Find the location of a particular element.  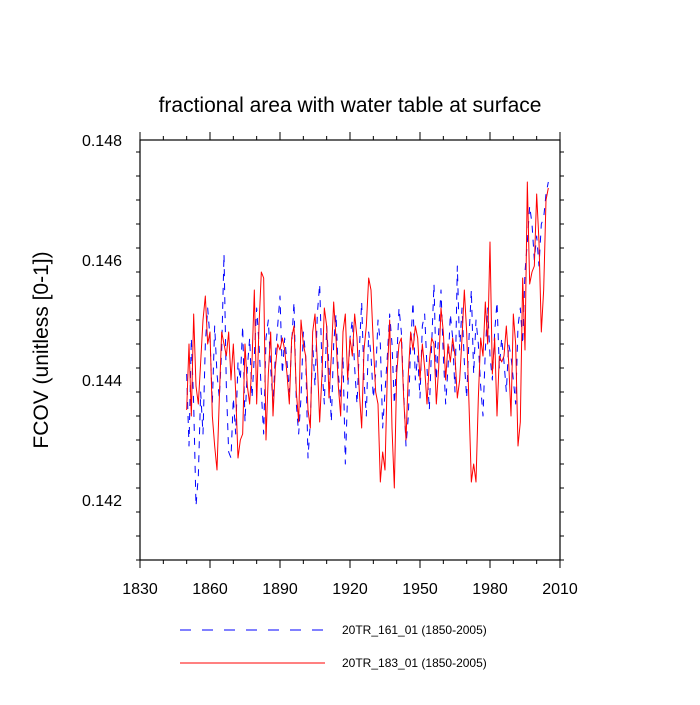

y-axis-label: FCOV (unitless [0-1]) is located at coordinates (41, 349).